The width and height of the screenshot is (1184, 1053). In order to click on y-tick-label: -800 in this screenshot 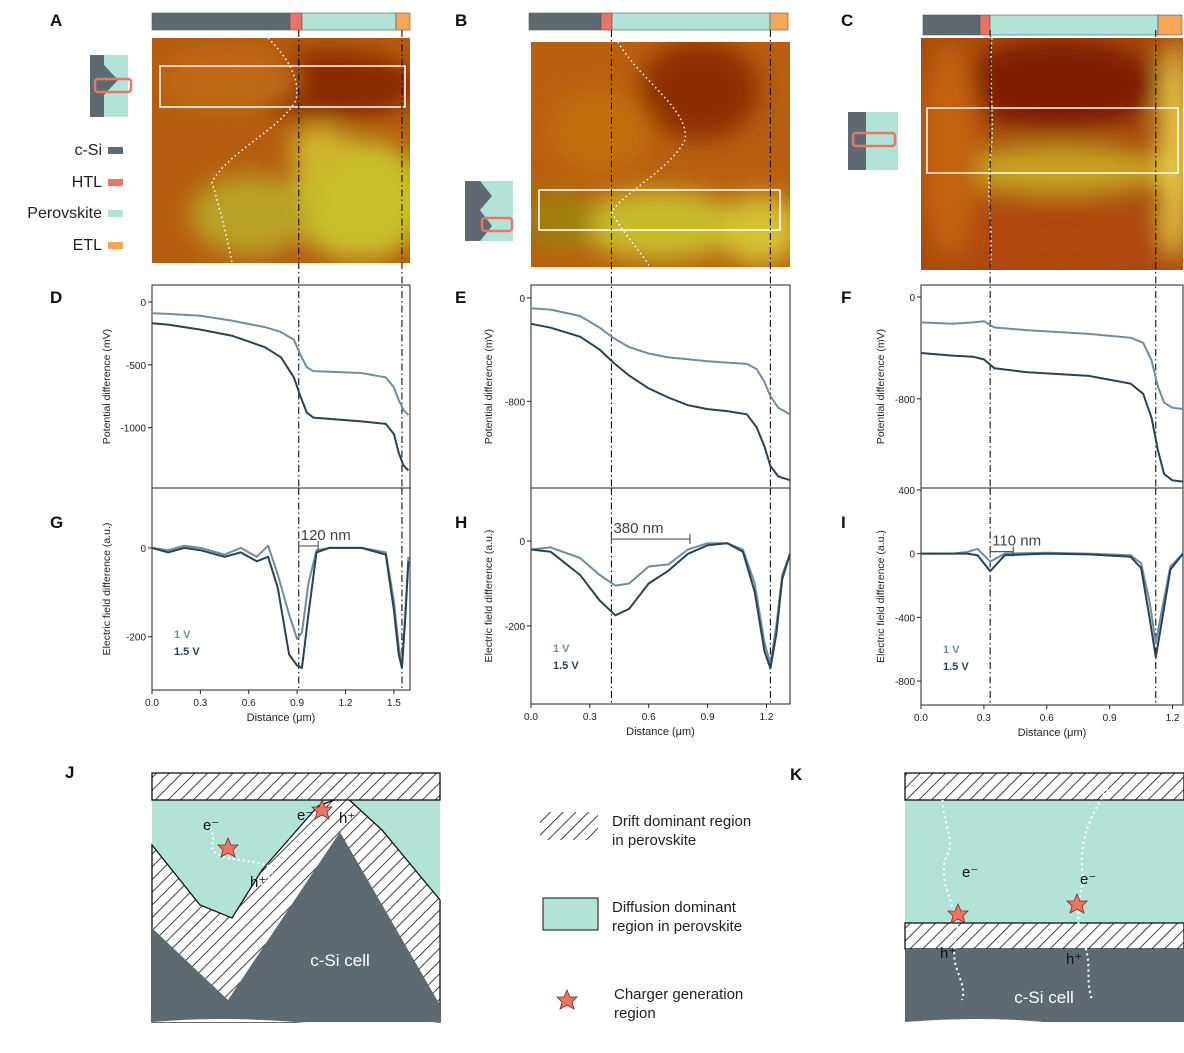, I will do `click(905, 682)`.